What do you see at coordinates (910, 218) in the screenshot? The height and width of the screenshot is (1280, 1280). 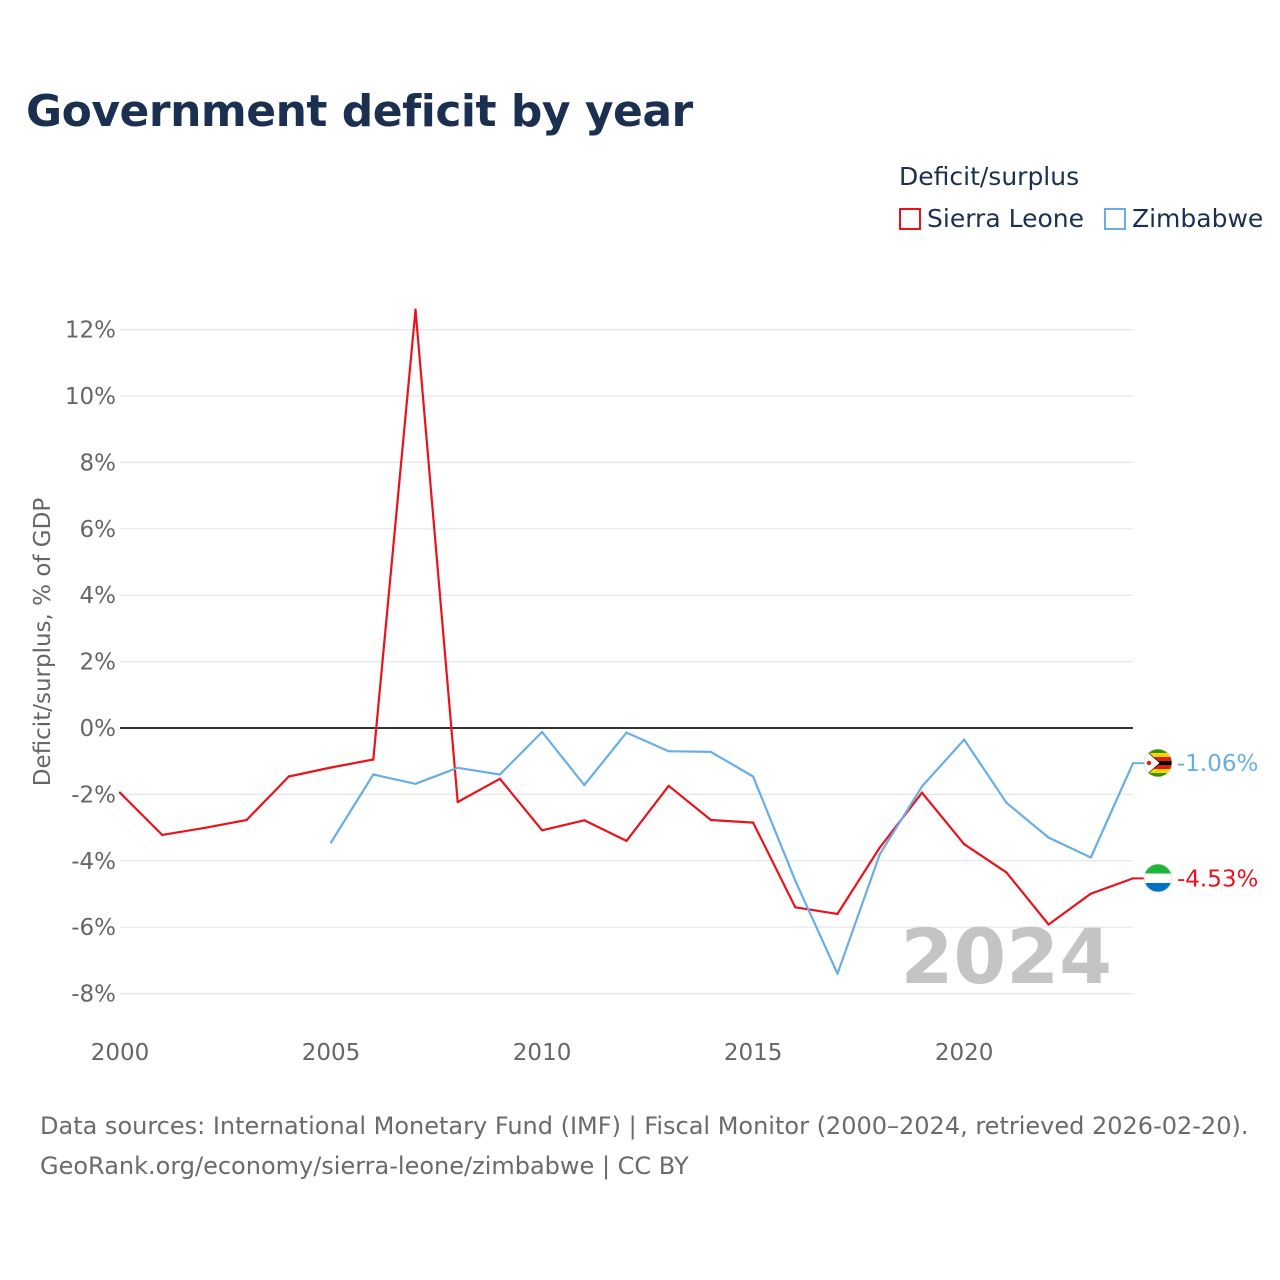 I see `legend-swatch-sierra-leone` at bounding box center [910, 218].